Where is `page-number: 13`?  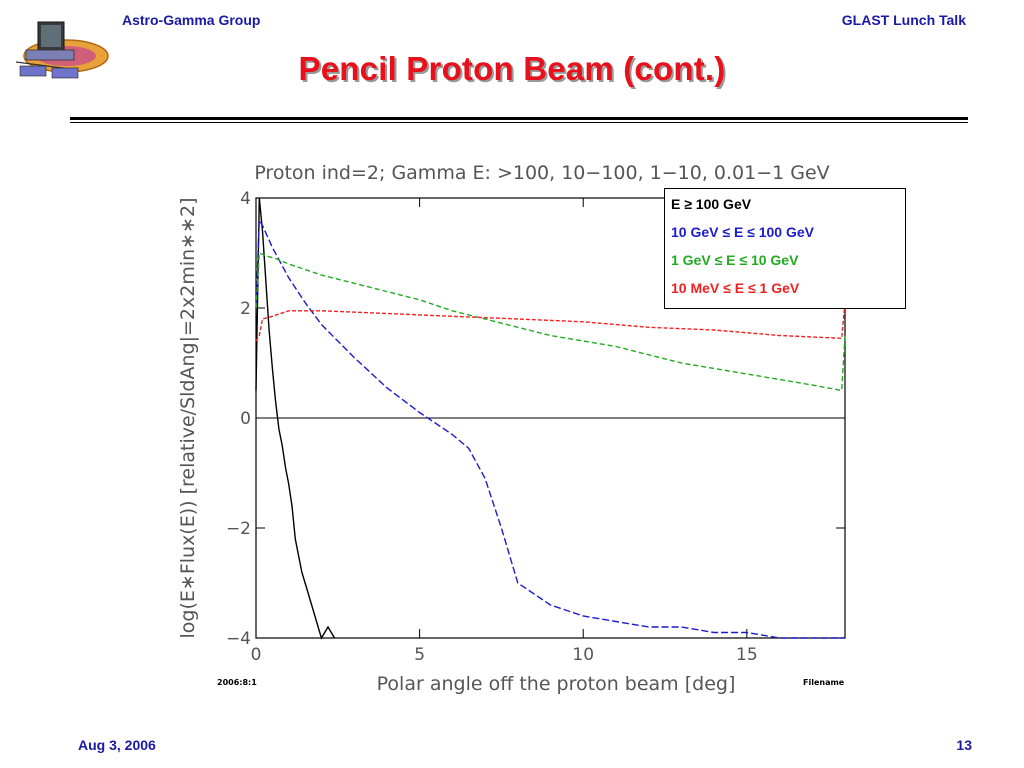 page-number: 13 is located at coordinates (964, 745).